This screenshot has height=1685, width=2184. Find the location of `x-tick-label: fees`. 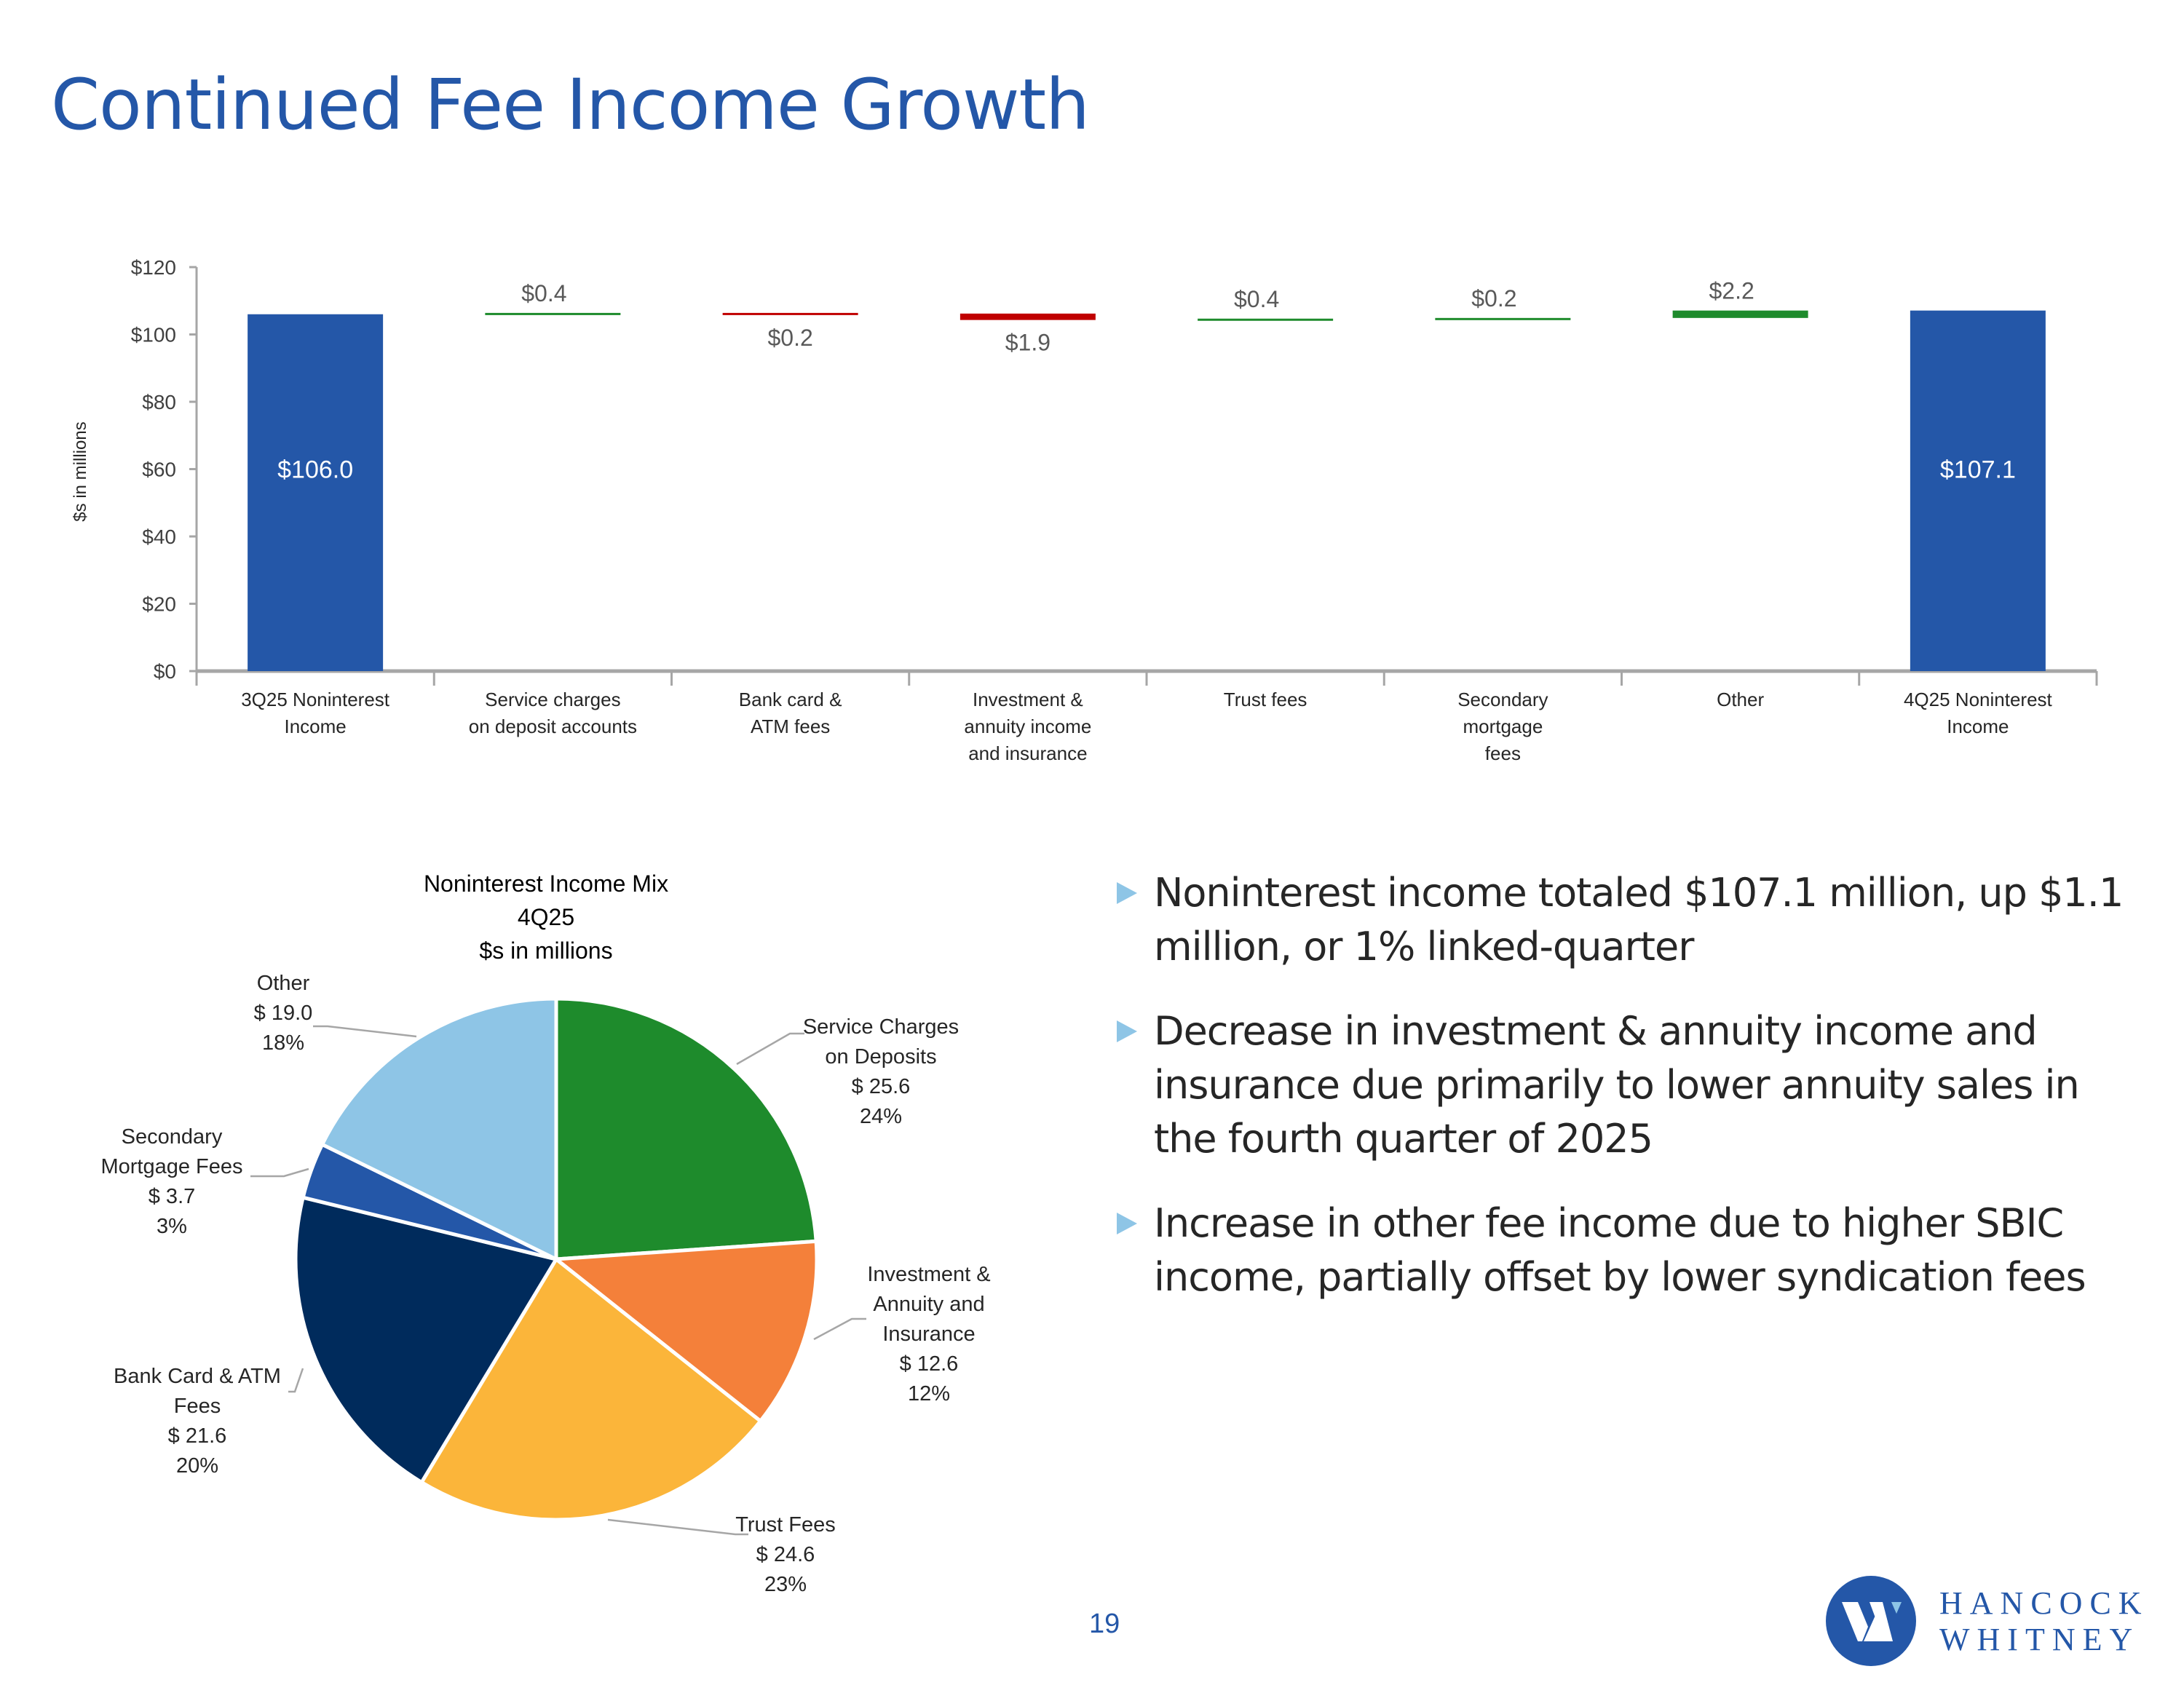

x-tick-label: fees is located at coordinates (1503, 753).